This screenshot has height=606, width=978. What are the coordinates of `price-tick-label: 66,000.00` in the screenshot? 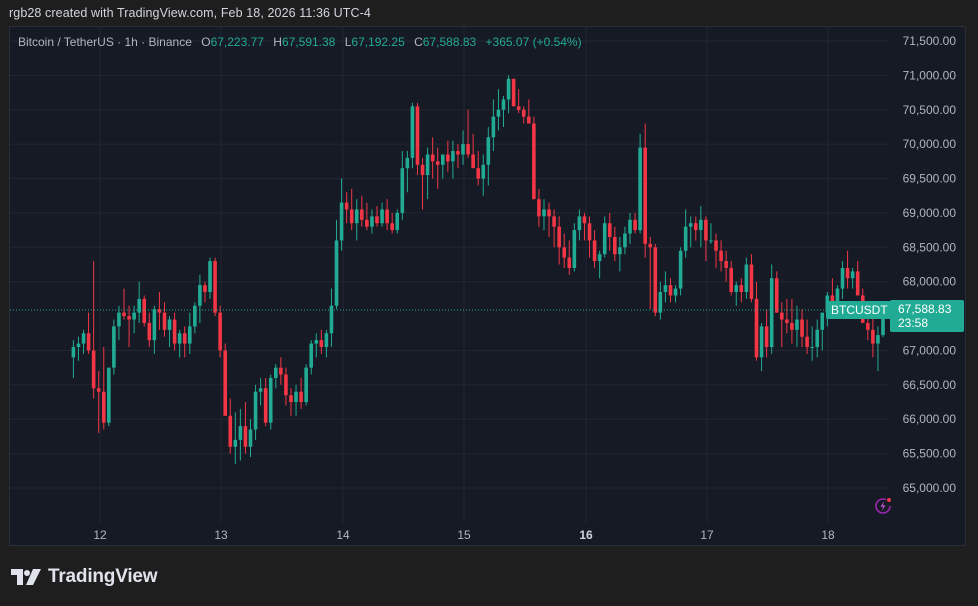 It's located at (930, 419).